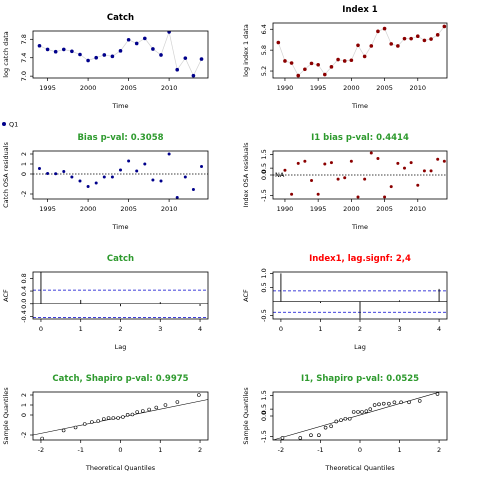 The image size is (480, 480). I want to click on x-tick-label: 1995, so click(47, 209).